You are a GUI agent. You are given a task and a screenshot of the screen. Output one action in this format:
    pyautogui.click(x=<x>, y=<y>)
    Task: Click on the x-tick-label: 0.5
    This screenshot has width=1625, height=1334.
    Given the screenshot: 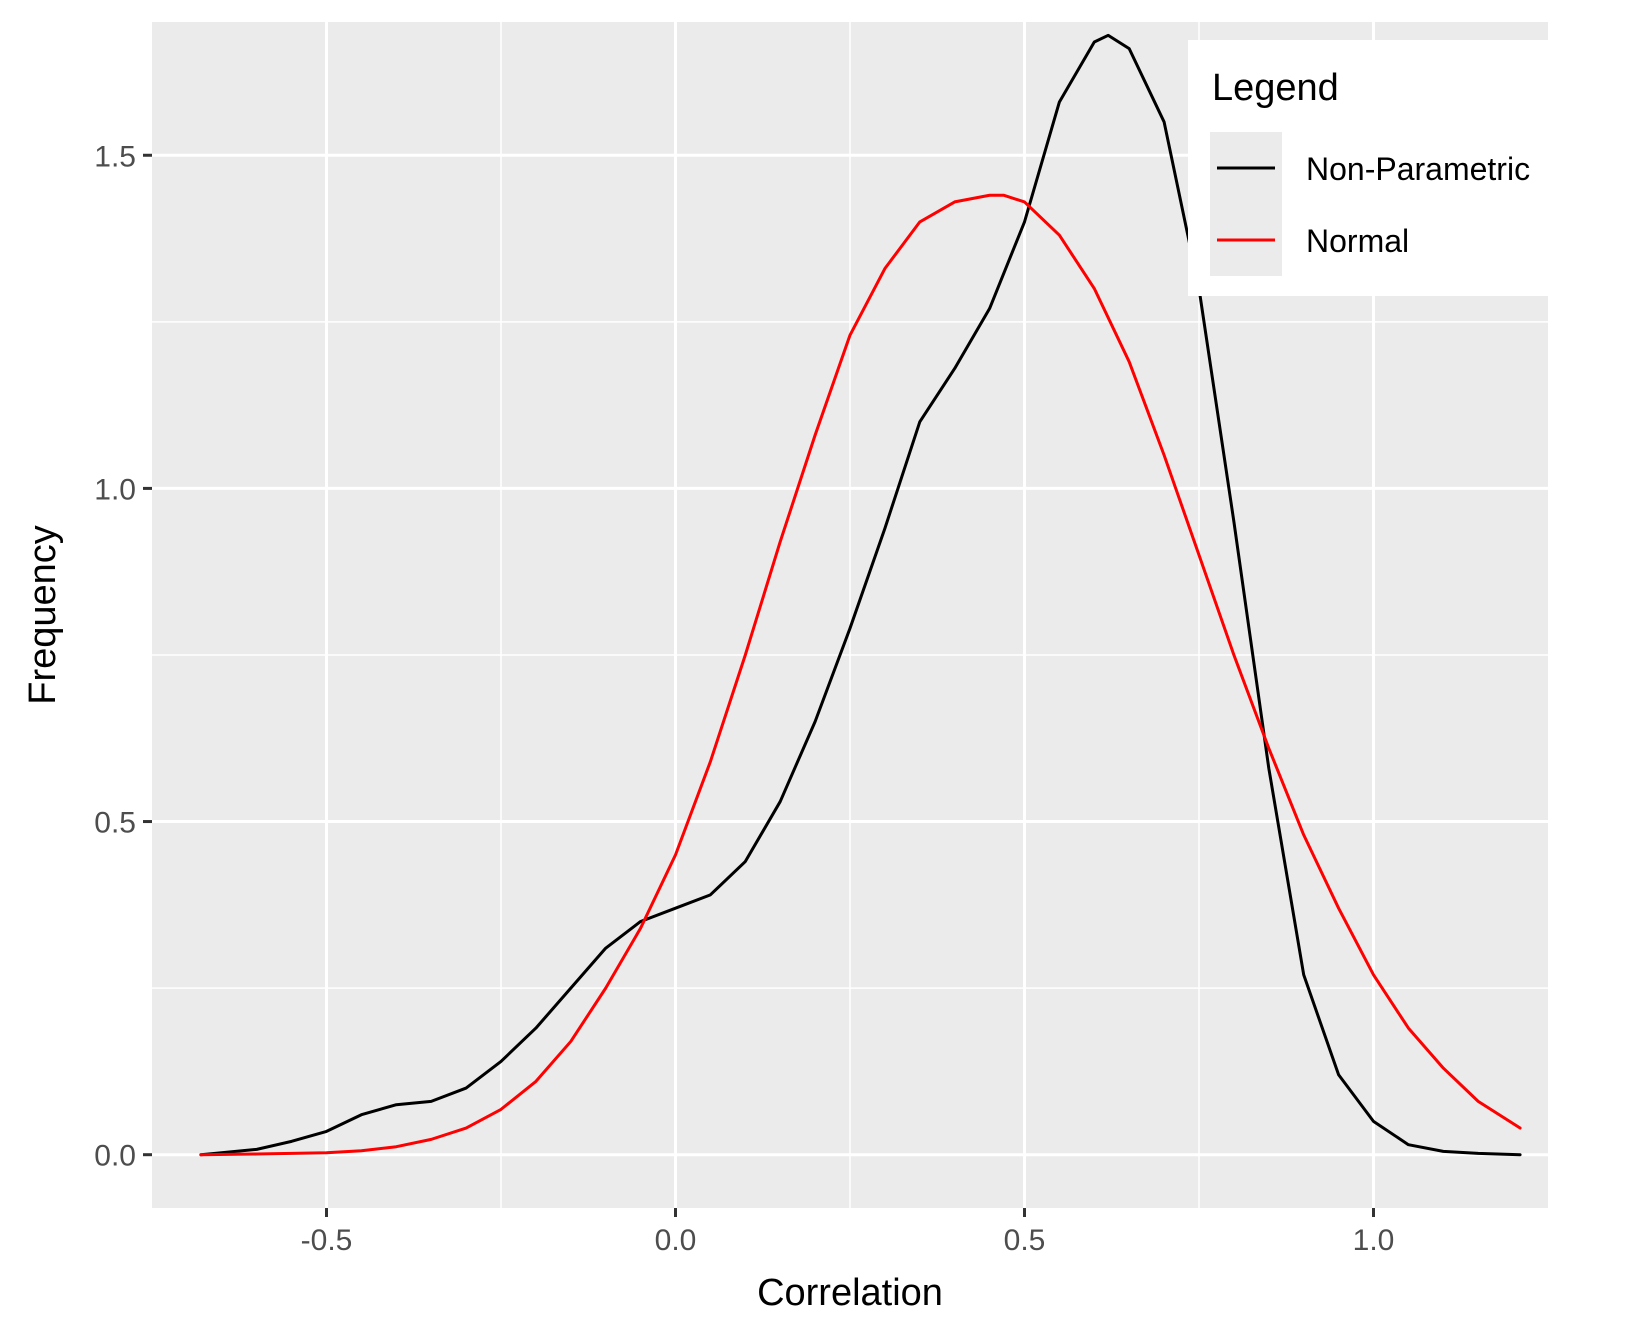 What is the action you would take?
    pyautogui.click(x=1025, y=1240)
    